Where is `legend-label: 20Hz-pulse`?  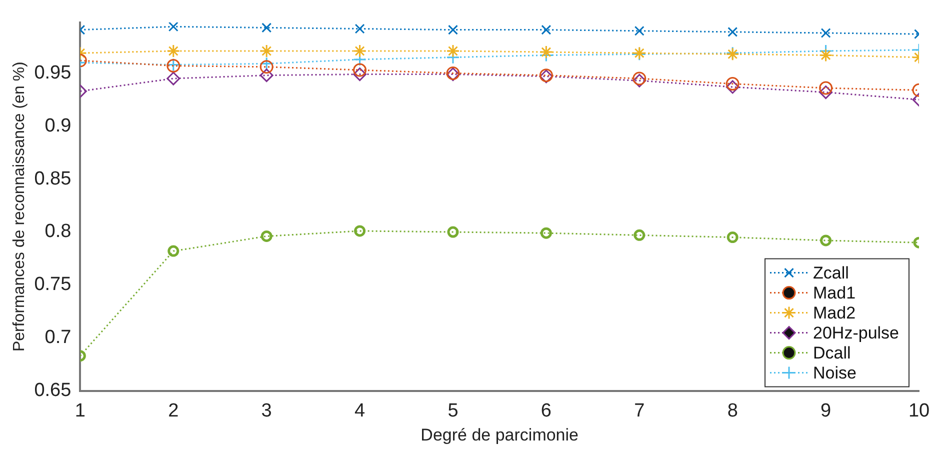
legend-label: 20Hz-pulse is located at coordinates (856, 332).